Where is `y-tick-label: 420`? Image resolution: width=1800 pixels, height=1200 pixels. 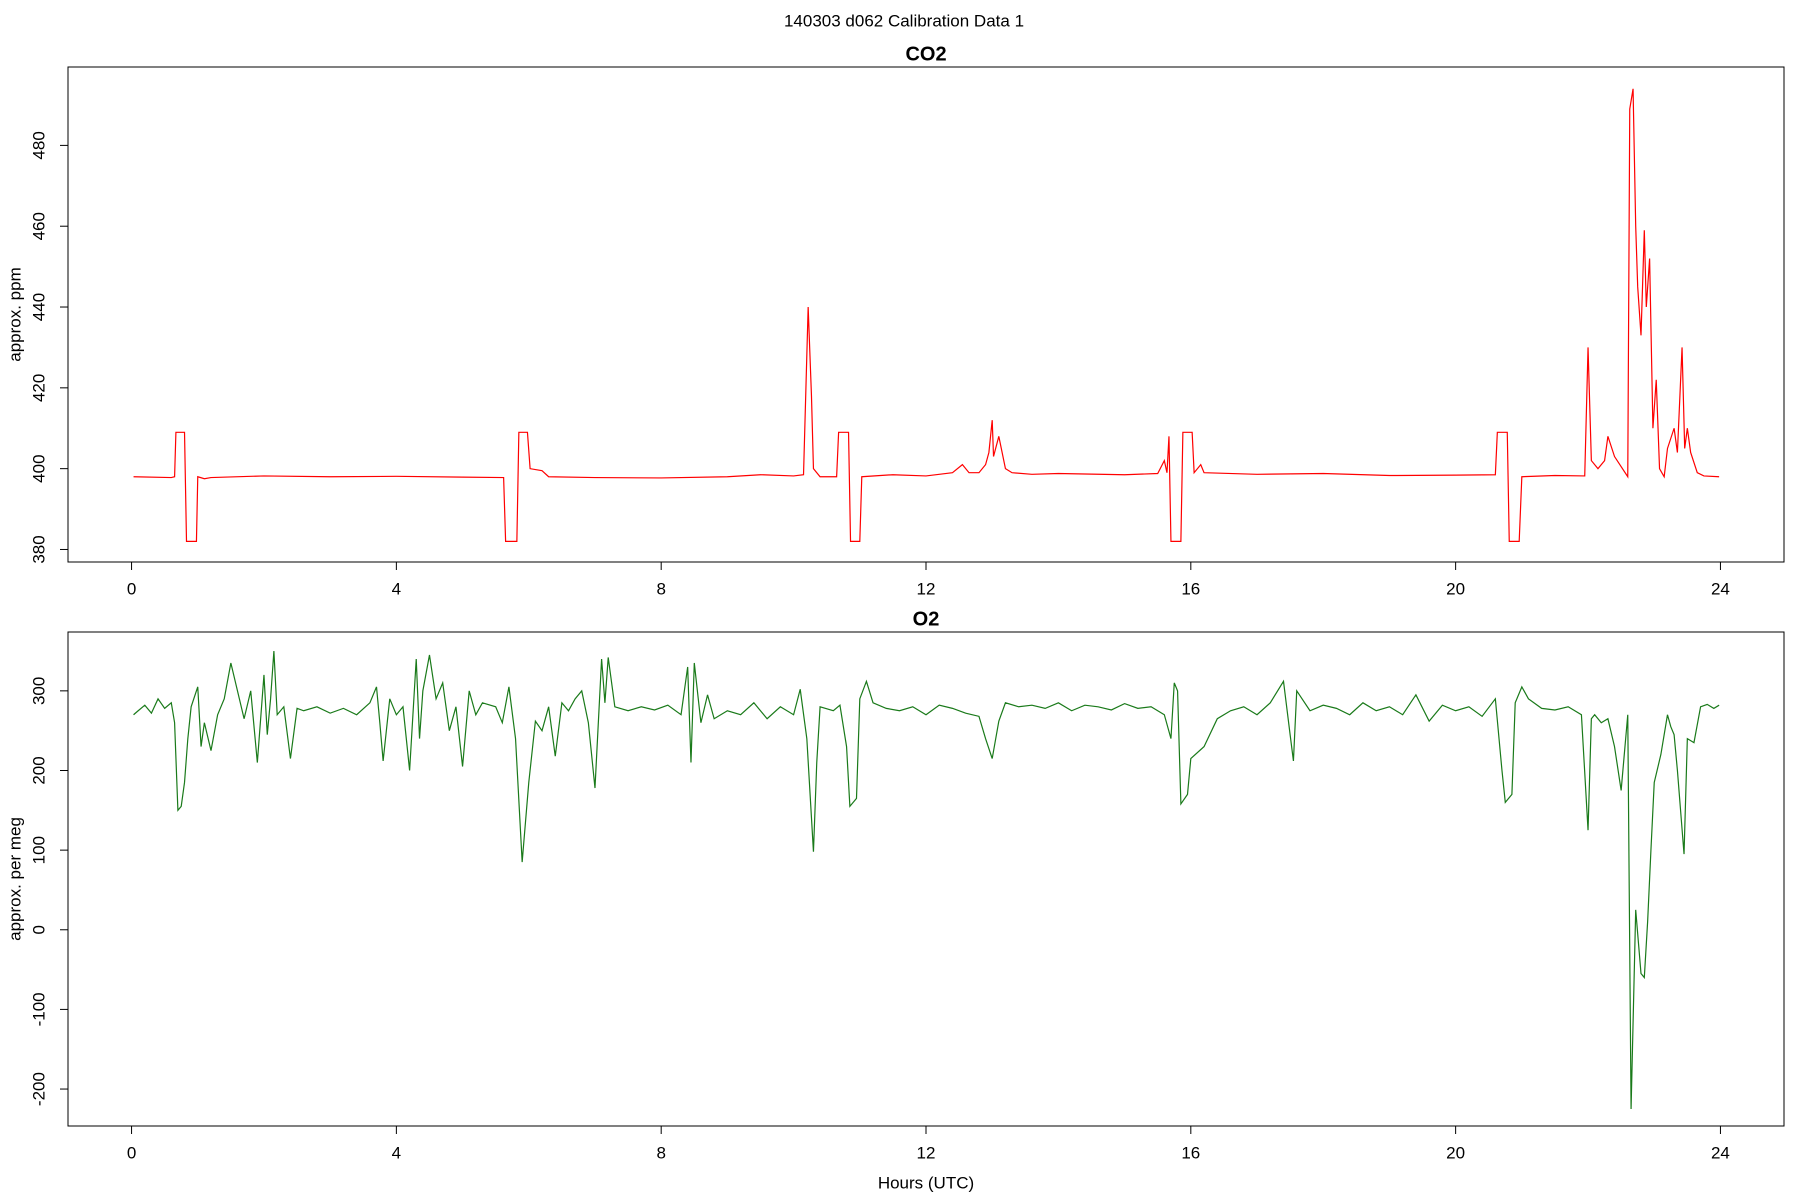
y-tick-label: 420 is located at coordinates (38, 388).